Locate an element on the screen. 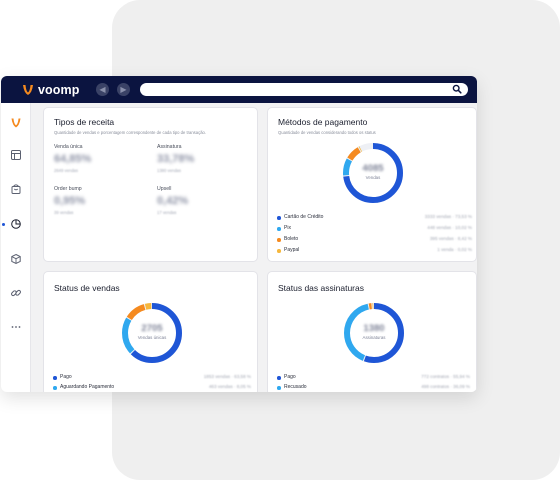 The width and height of the screenshot is (560, 480). dashboard-icon is located at coordinates (16, 155).